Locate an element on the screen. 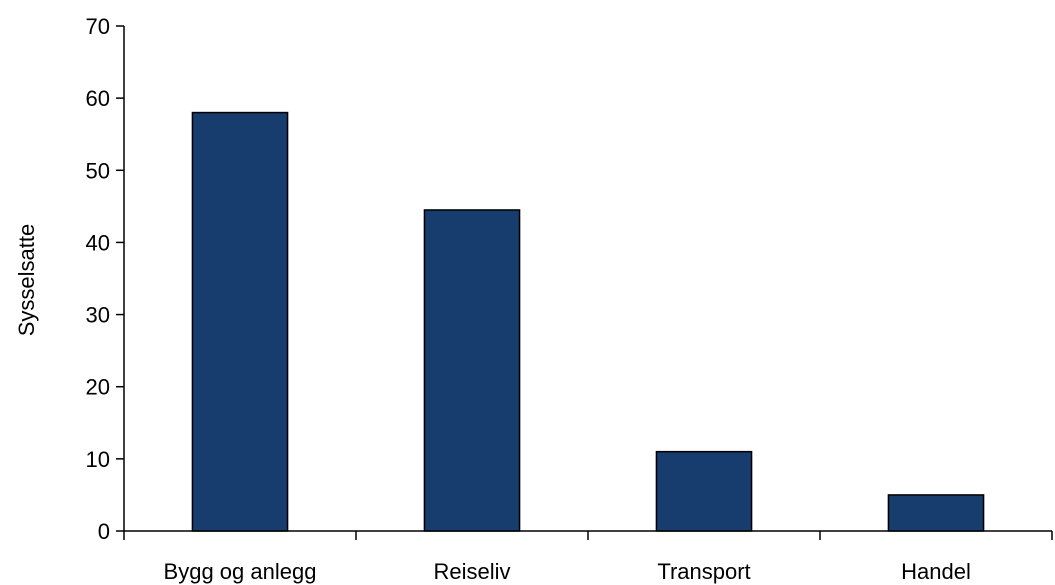  y-tick-label: 70 is located at coordinates (98, 26).